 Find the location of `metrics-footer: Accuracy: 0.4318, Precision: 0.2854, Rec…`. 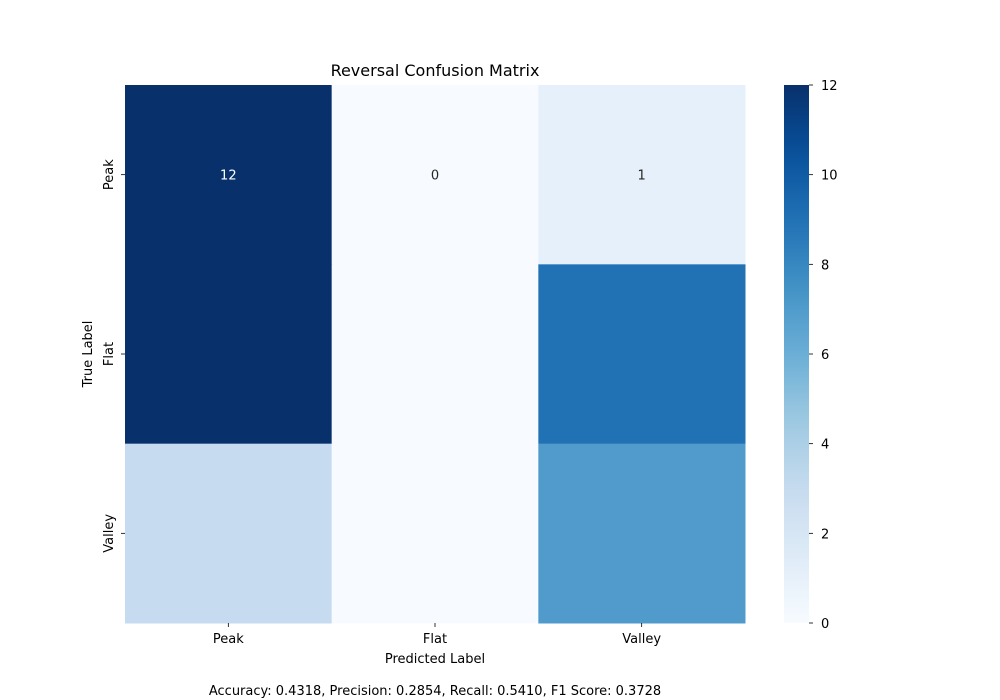

metrics-footer: Accuracy: 0.4318, Precision: 0.2854, Rec… is located at coordinates (435, 691).